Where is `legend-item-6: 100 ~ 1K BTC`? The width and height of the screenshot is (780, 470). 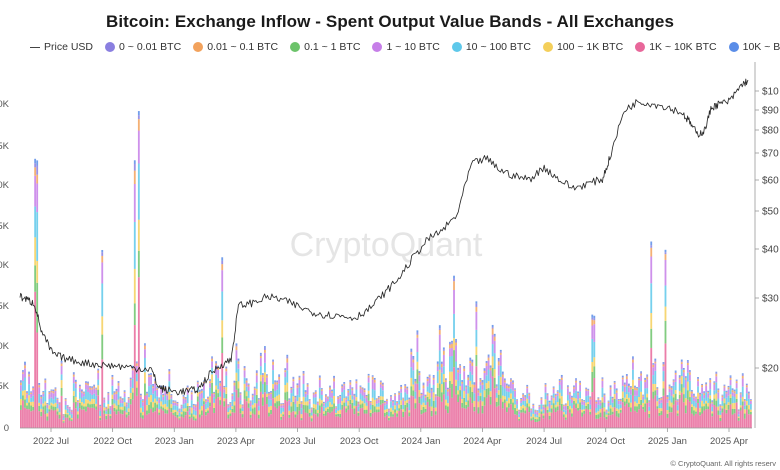 legend-item-6: 100 ~ 1K BTC is located at coordinates (582, 47).